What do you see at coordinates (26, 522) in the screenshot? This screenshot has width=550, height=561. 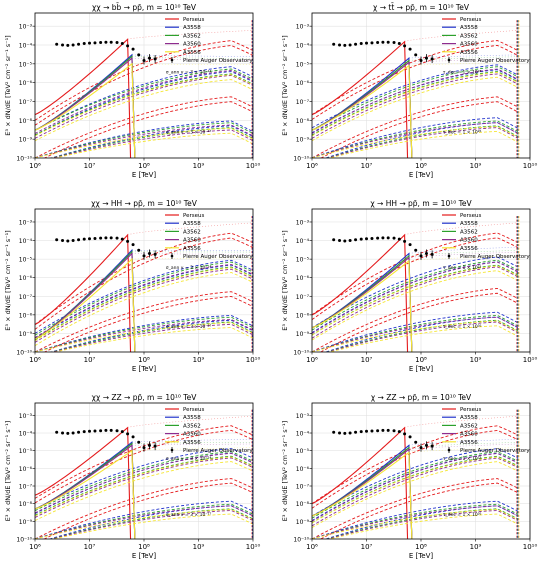 I see `y-tick-label: 10⁻⁹` at bounding box center [26, 522].